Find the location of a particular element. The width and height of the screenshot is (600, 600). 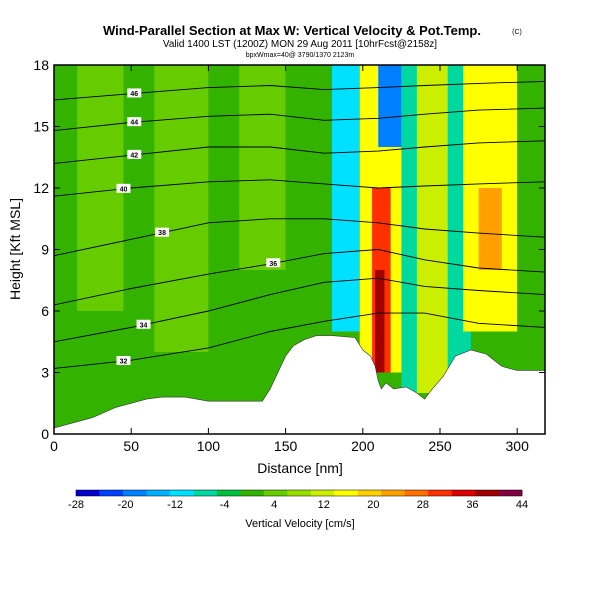

colorbar-label: Vertical Velocity [cm/s] is located at coordinates (299, 524).